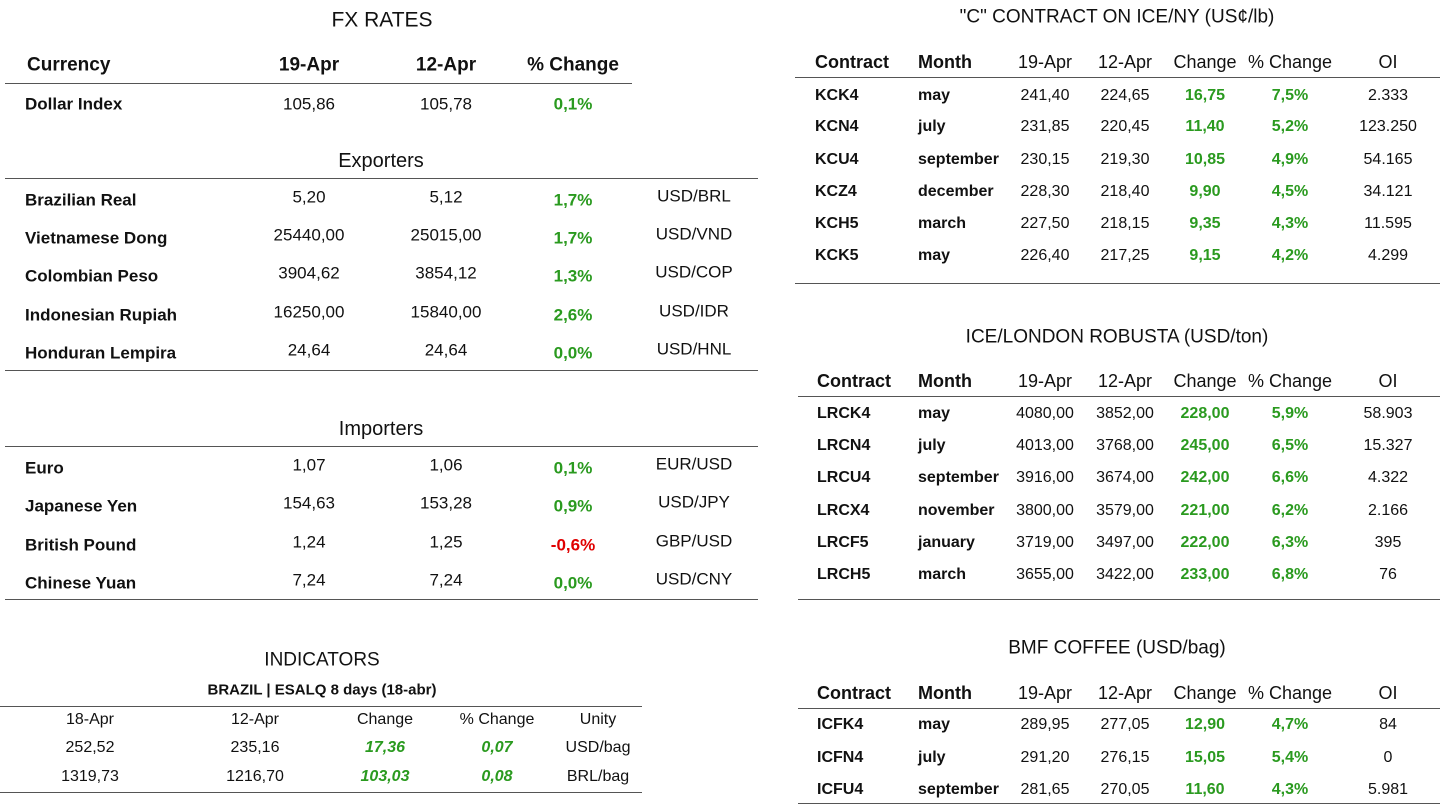 The image size is (1443, 806). I want to click on cell: 5,20, so click(309, 197).